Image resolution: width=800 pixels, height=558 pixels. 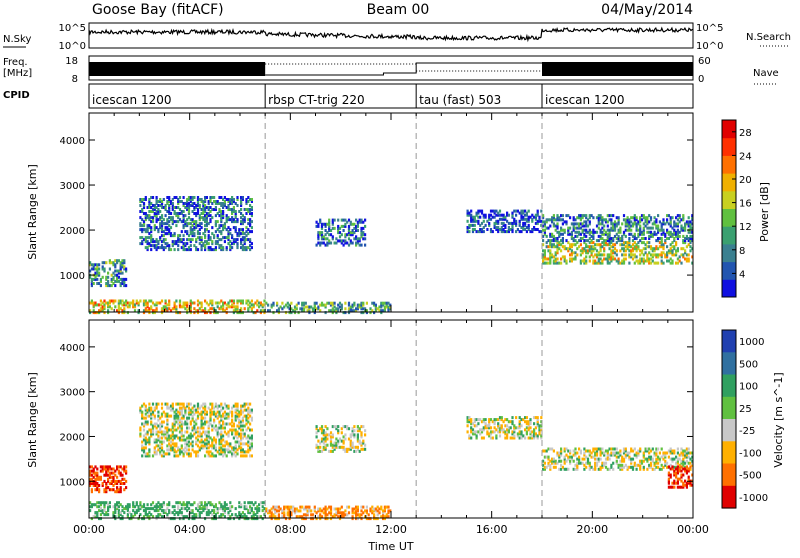 What do you see at coordinates (391, 69) in the screenshot?
I see `freq-trace` at bounding box center [391, 69].